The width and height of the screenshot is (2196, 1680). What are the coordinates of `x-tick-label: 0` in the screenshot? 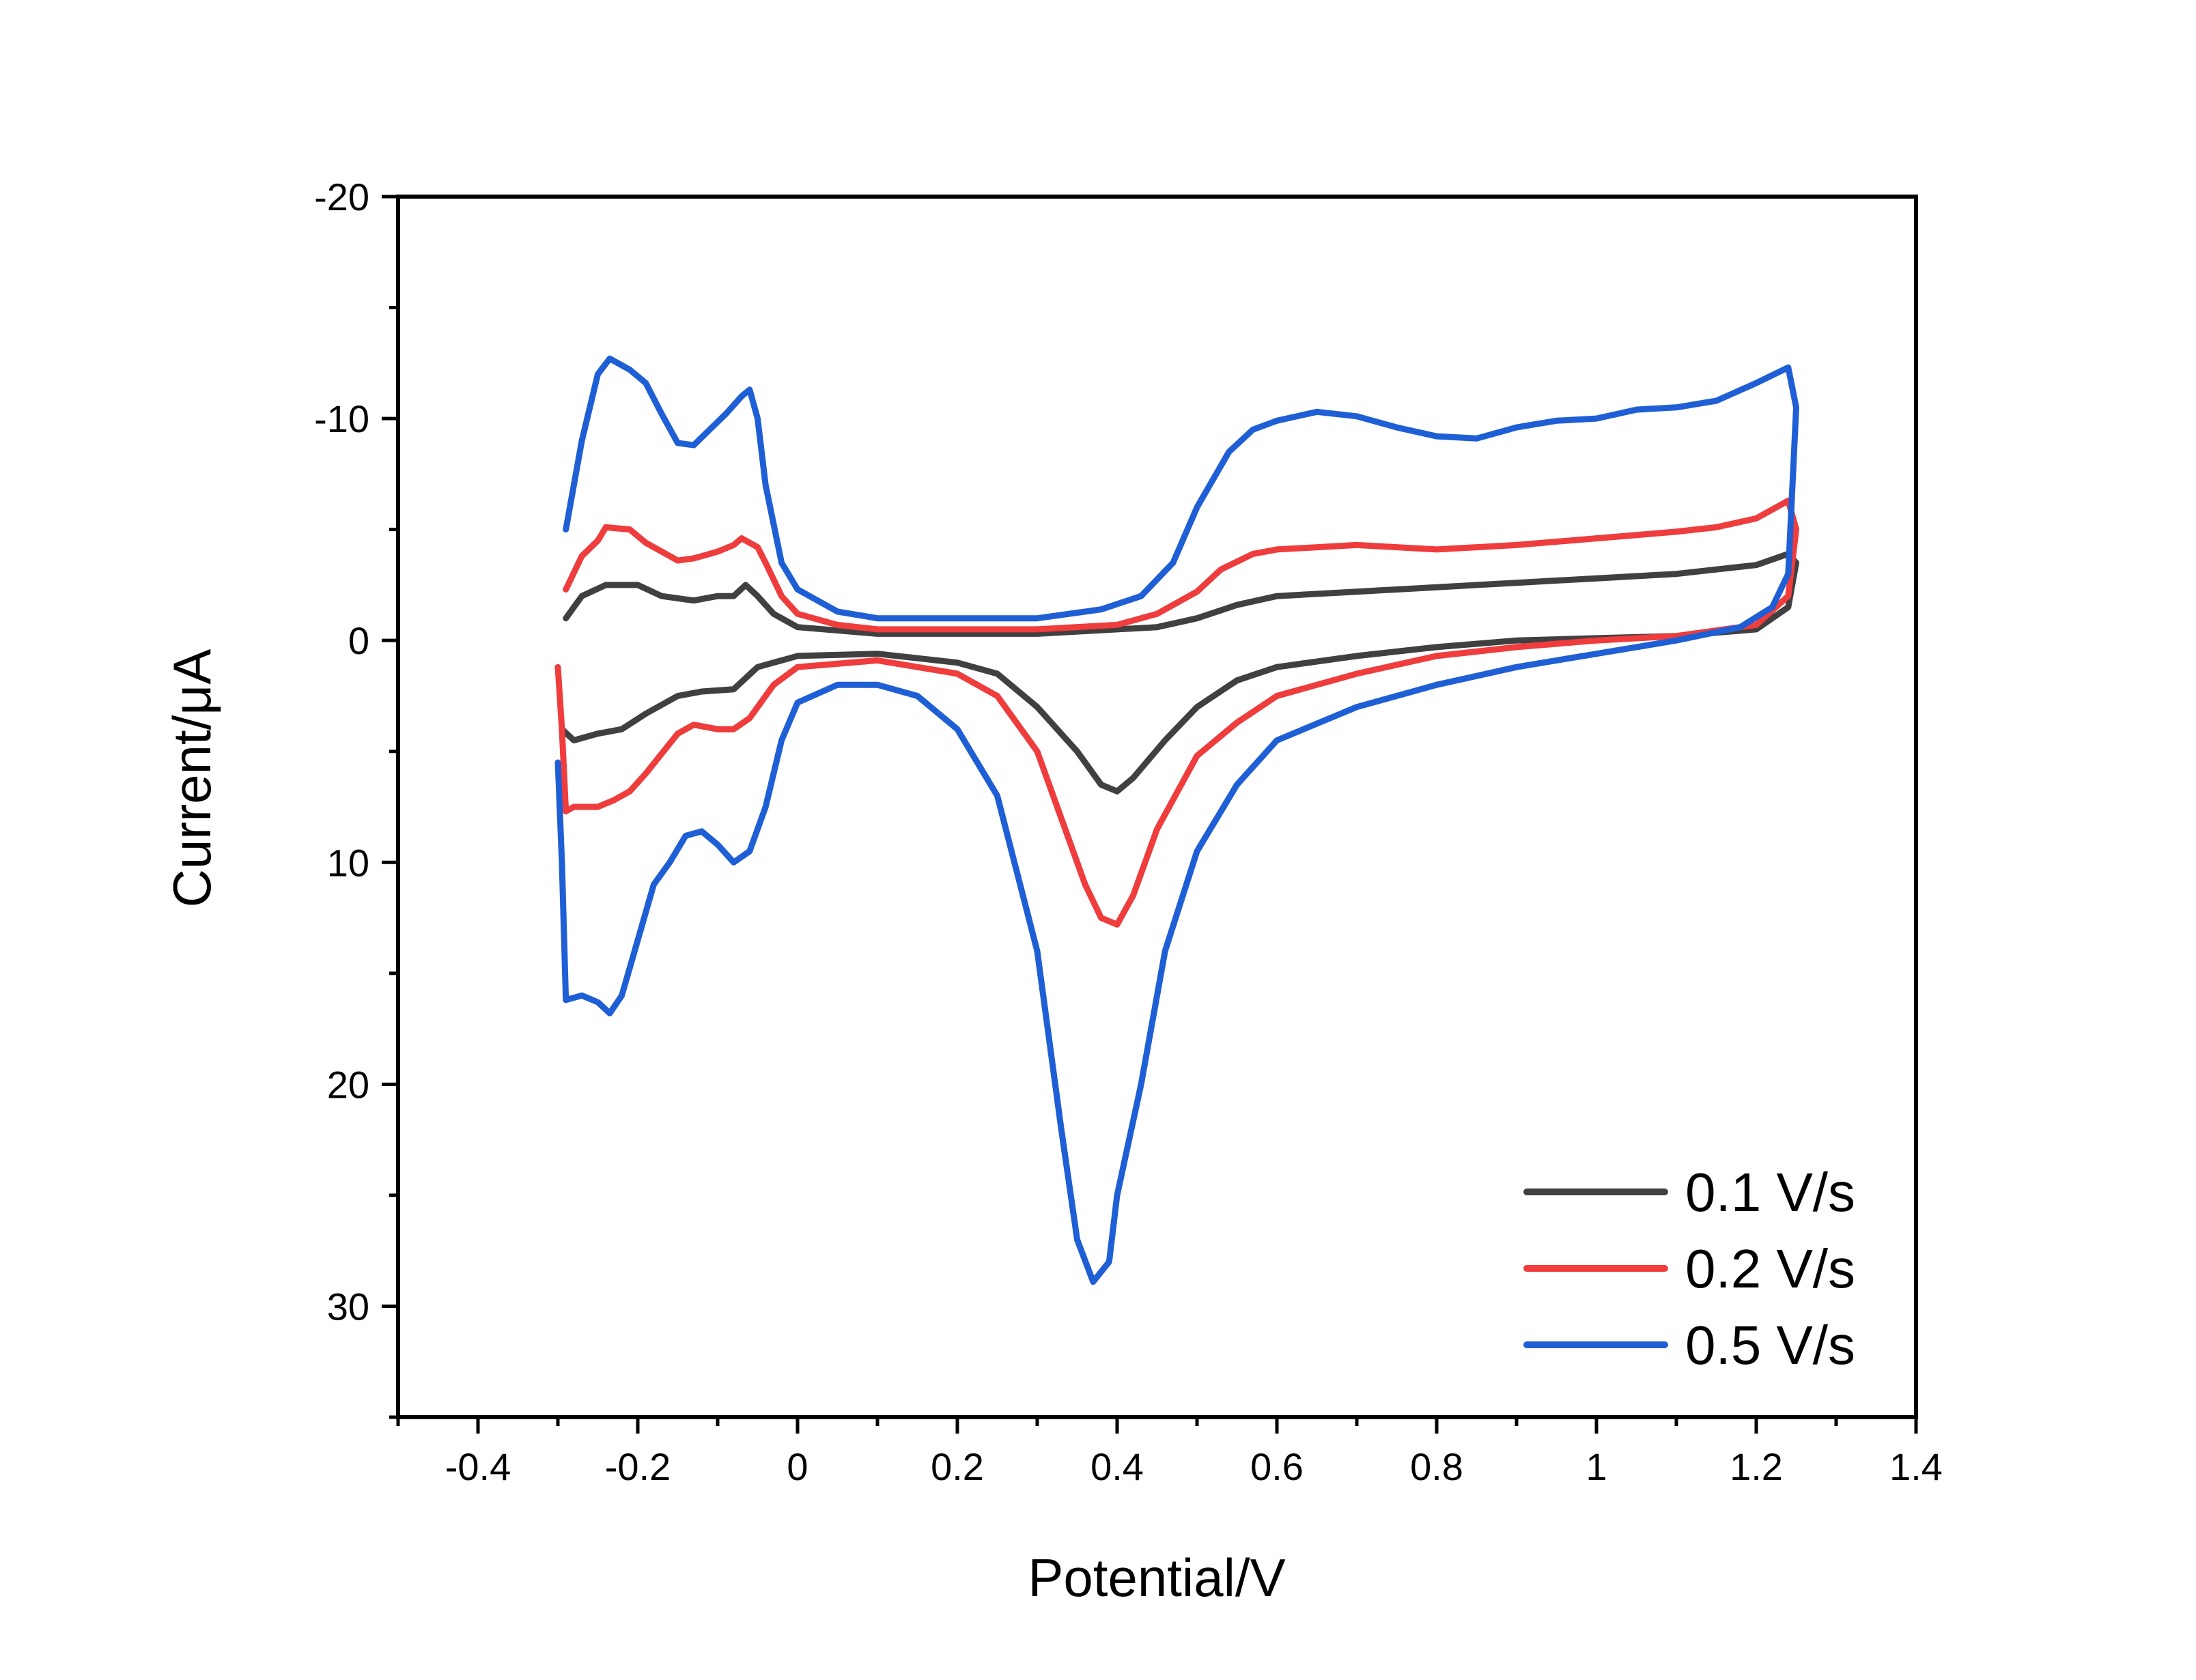 It's located at (797, 1466).